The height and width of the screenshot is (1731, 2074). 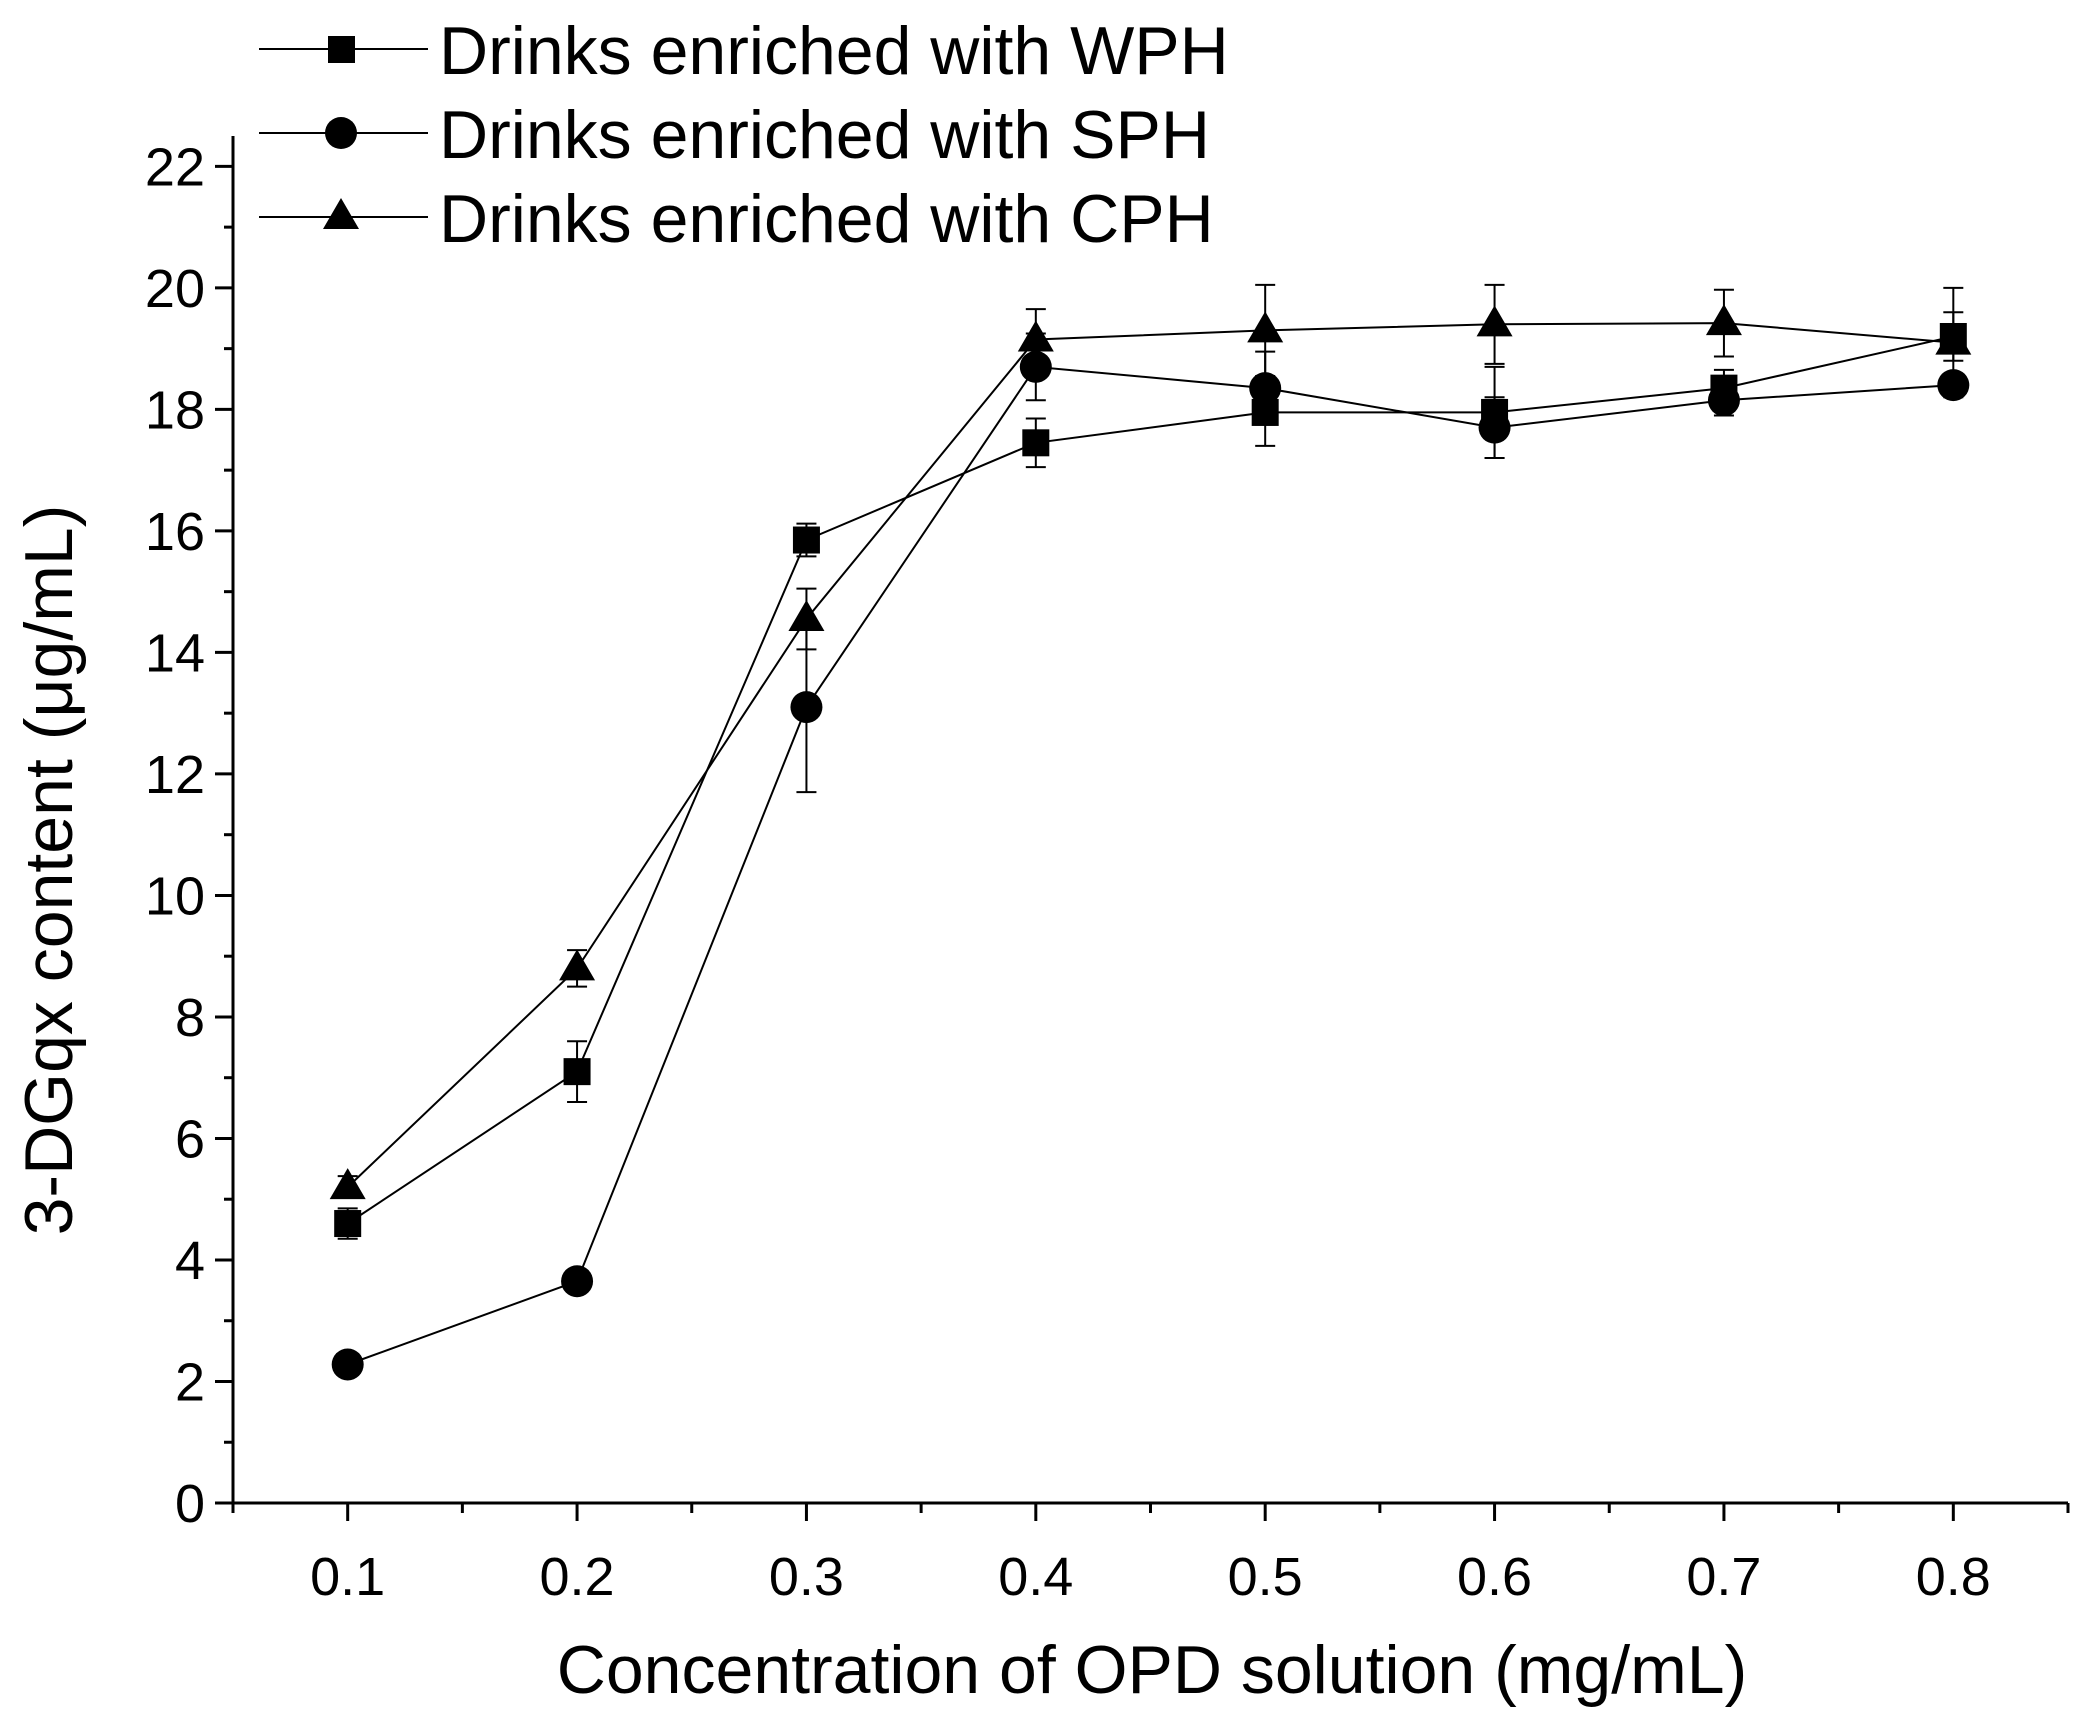 What do you see at coordinates (190, 1382) in the screenshot?
I see `y-tick-label: 2` at bounding box center [190, 1382].